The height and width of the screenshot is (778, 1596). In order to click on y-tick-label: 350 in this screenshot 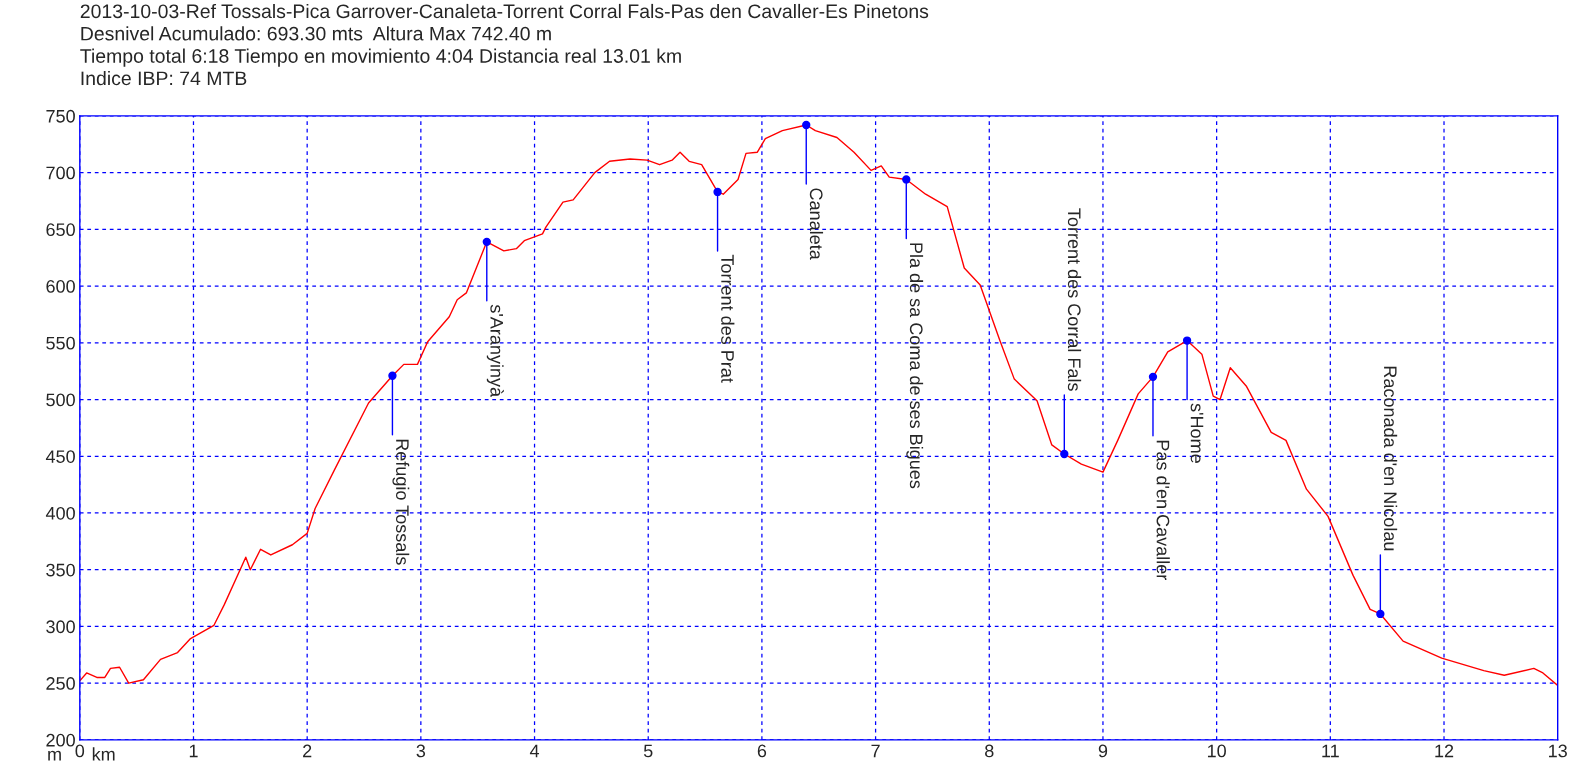, I will do `click(60, 570)`.